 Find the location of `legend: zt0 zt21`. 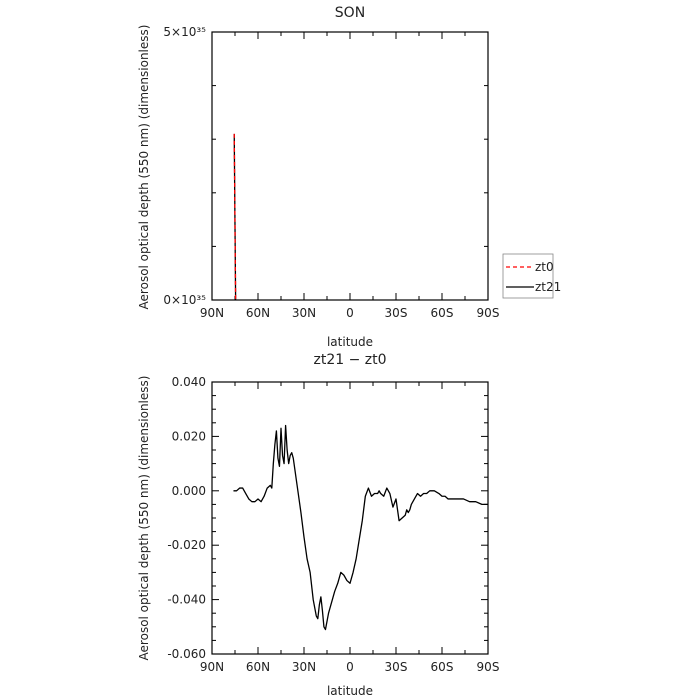

legend: zt0 zt21 is located at coordinates (531, 276).